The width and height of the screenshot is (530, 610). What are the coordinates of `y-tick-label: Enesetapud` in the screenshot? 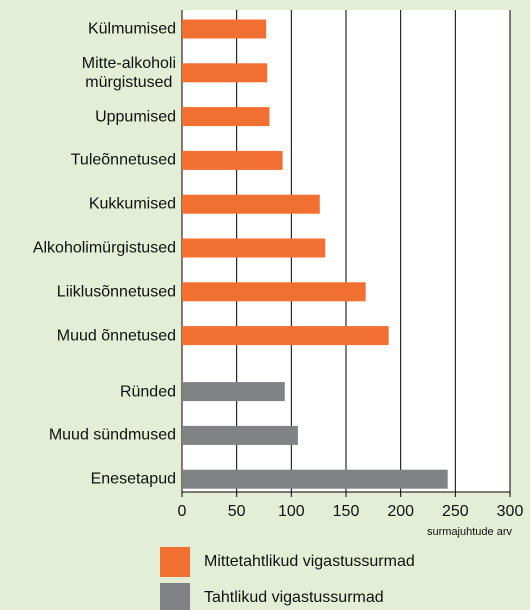 It's located at (133, 479).